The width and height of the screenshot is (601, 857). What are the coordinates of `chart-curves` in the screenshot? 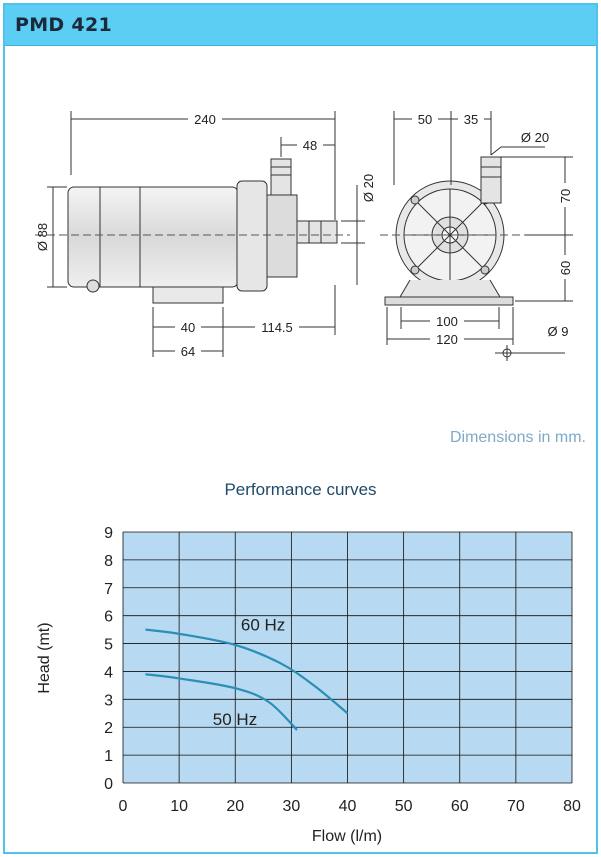 It's located at (247, 679).